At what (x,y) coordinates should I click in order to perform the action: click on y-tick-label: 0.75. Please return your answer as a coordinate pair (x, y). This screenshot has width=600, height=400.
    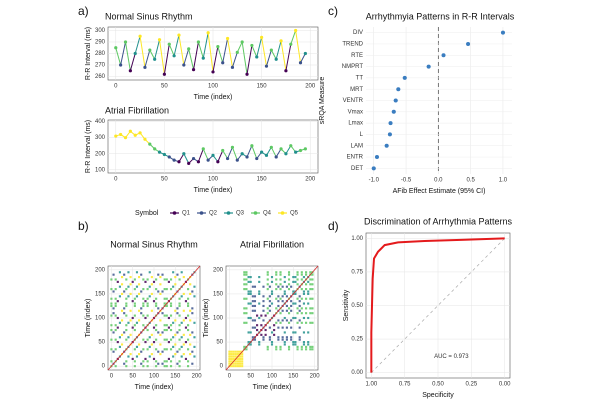
    Looking at the image, I should click on (357, 273).